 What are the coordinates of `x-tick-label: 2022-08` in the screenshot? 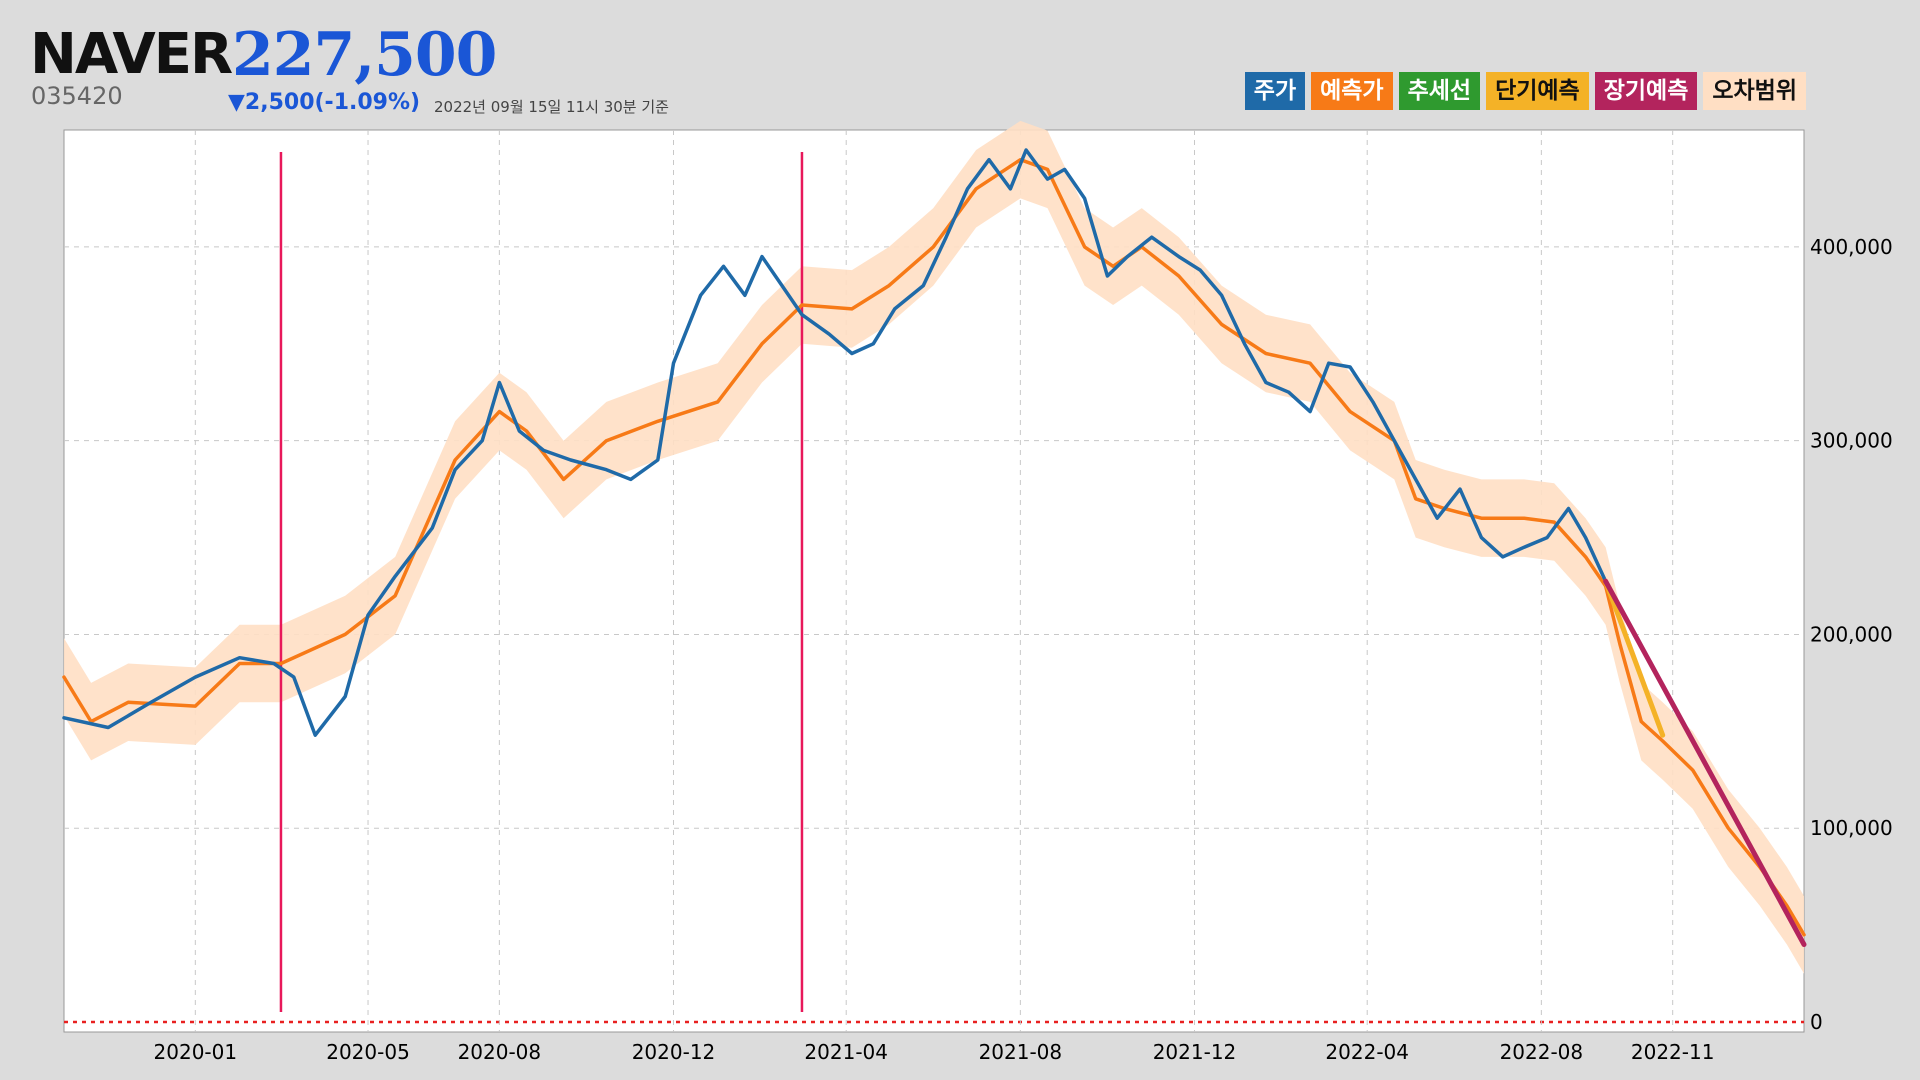 It's located at (1542, 1052).